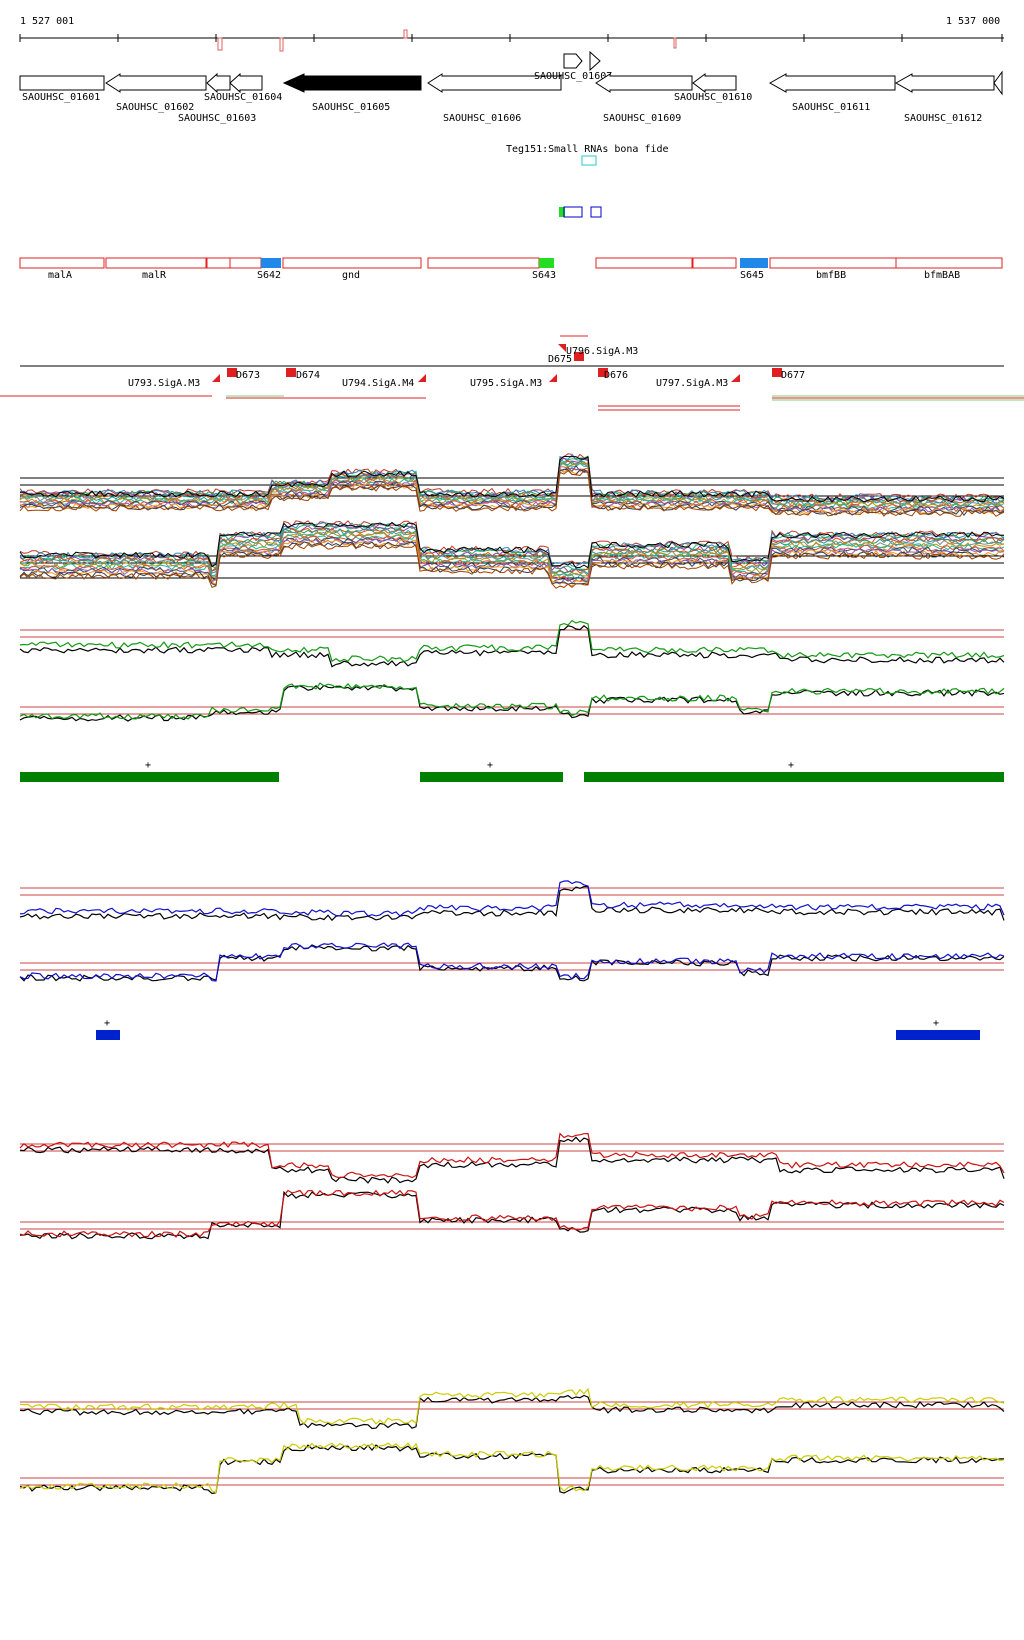 The image size is (1024, 1640). Describe the element at coordinates (269, 275) in the screenshot. I see `feature-label-S642: S642` at that location.